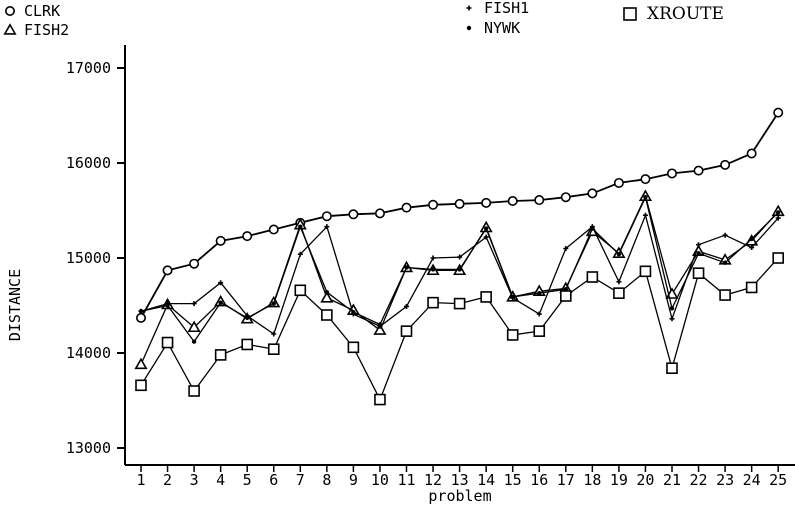 The image size is (795, 508). I want to click on x-tick-label: 22, so click(699, 480).